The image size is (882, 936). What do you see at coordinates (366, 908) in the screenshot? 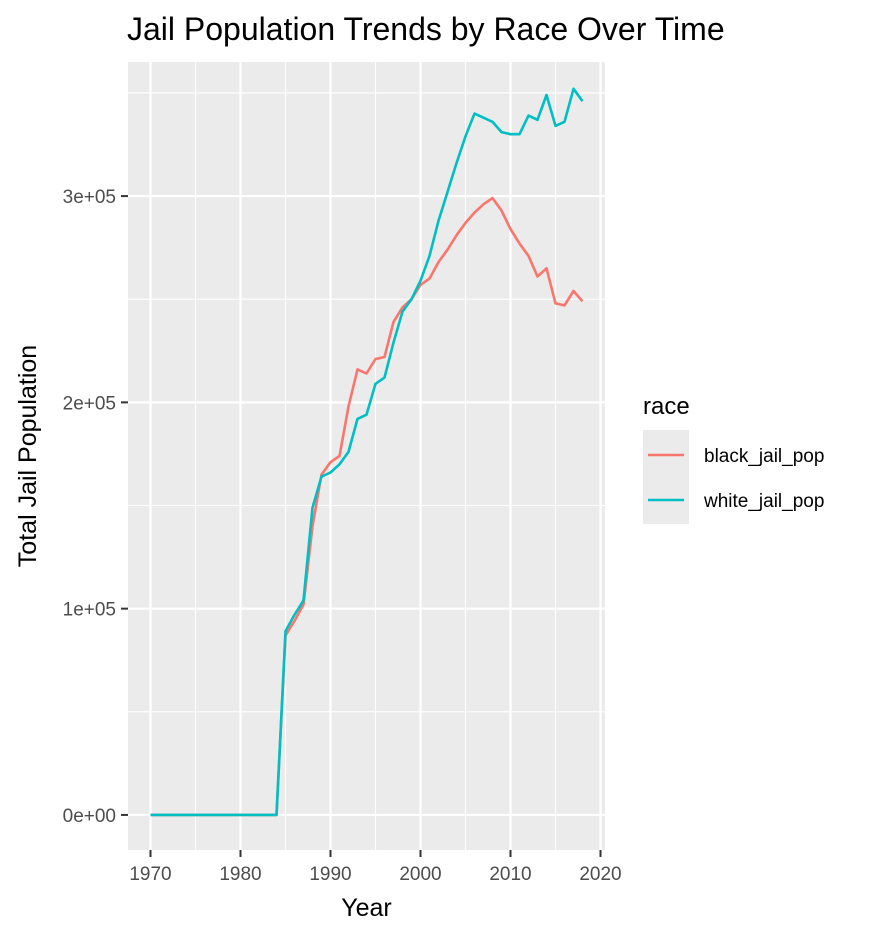
I see `x-axis-title: Year` at bounding box center [366, 908].